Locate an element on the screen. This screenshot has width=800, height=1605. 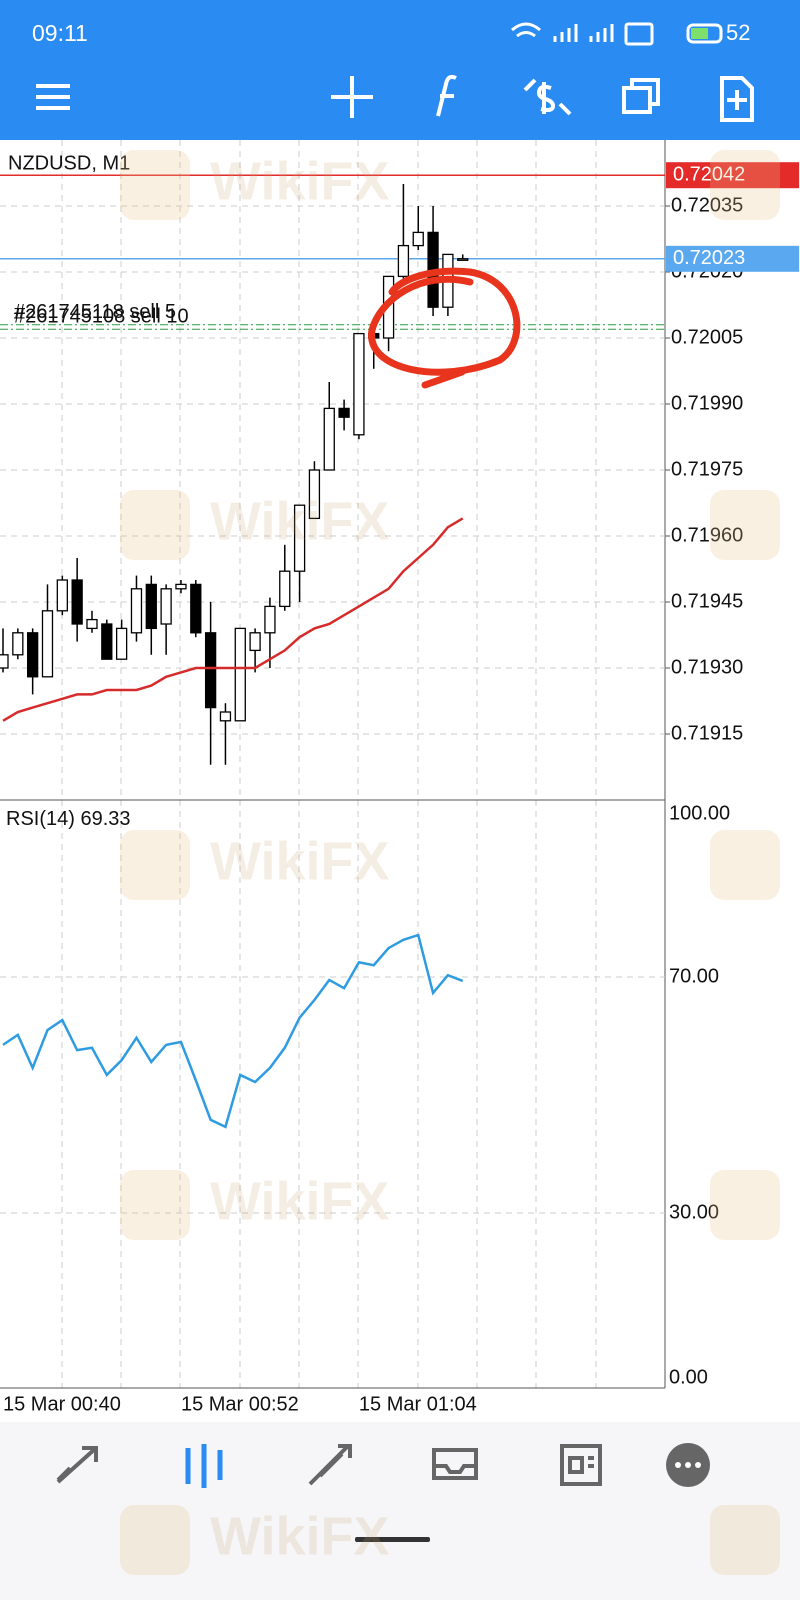
battery-level is located at coordinates (699, 33).